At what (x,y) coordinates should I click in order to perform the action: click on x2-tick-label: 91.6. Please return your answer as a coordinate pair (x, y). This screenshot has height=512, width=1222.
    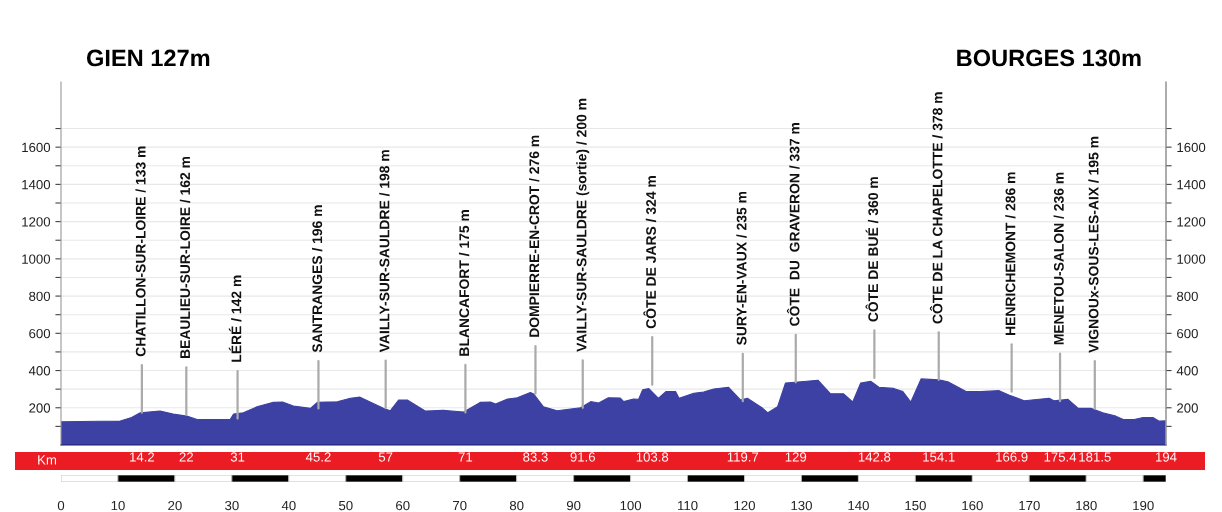
    Looking at the image, I should click on (582, 457).